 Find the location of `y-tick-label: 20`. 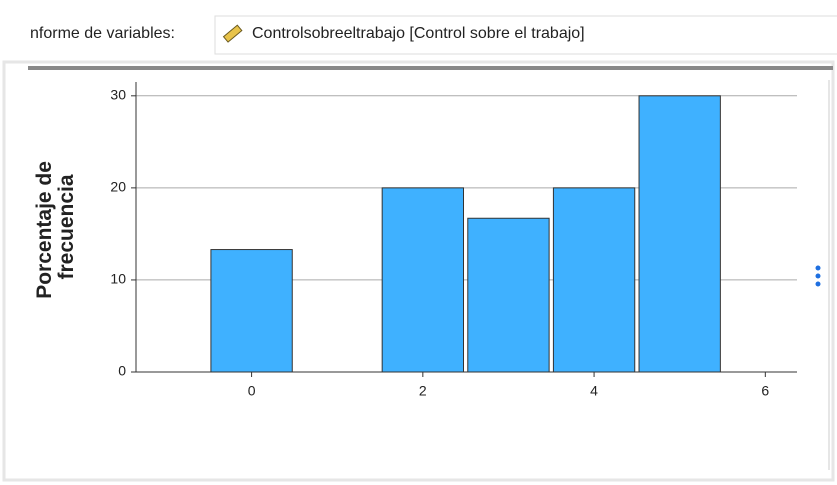

y-tick-label: 20 is located at coordinates (118, 187).